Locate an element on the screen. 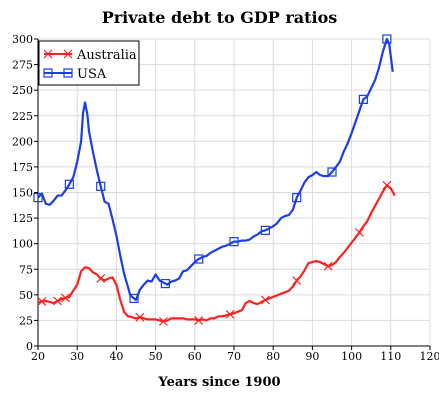 The width and height of the screenshot is (439, 400). x-axis-label: Years since 1900 is located at coordinates (219, 382).